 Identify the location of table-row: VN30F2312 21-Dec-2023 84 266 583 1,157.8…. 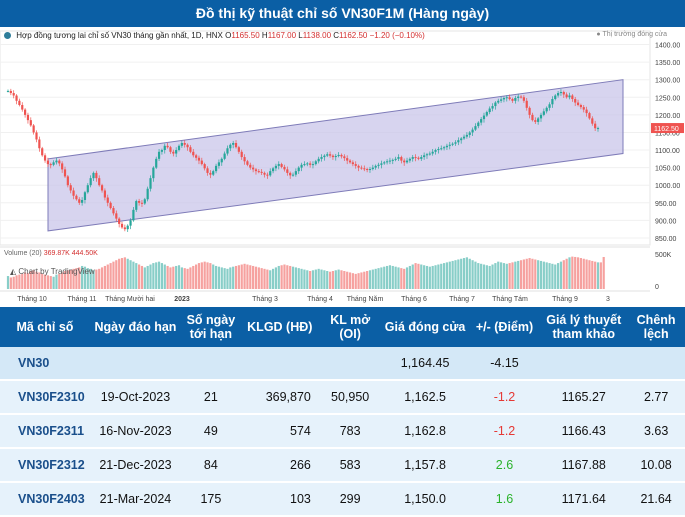
(342, 465).